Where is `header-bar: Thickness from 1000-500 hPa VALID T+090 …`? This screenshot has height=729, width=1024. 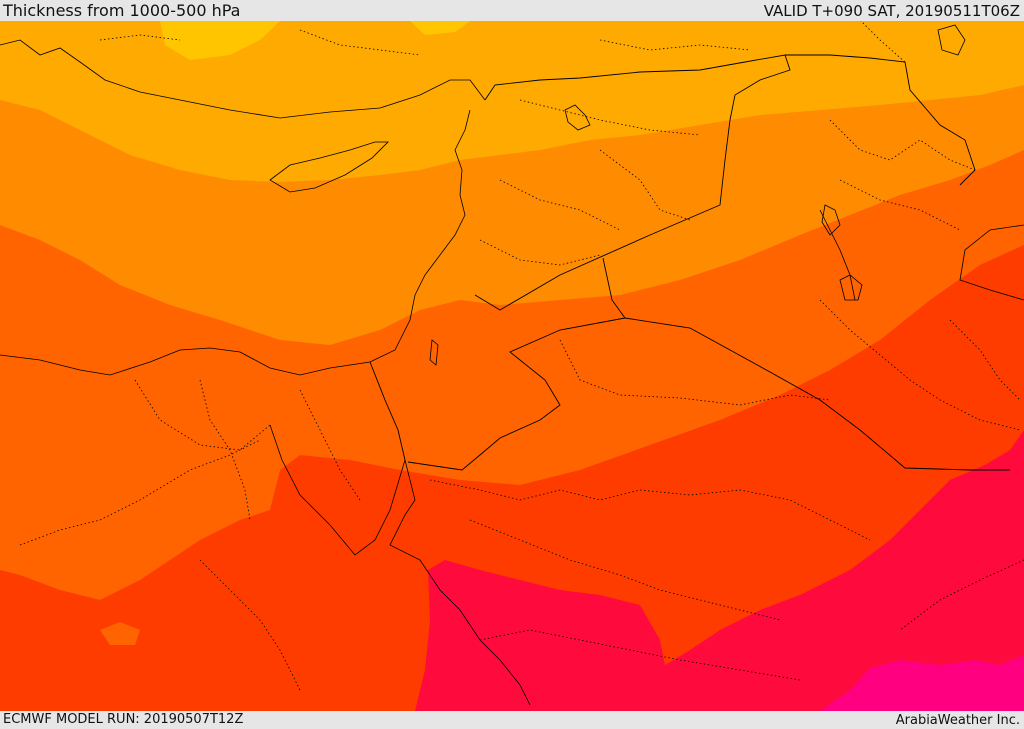 header-bar: Thickness from 1000-500 hPa VALID T+090 … is located at coordinates (512, 10).